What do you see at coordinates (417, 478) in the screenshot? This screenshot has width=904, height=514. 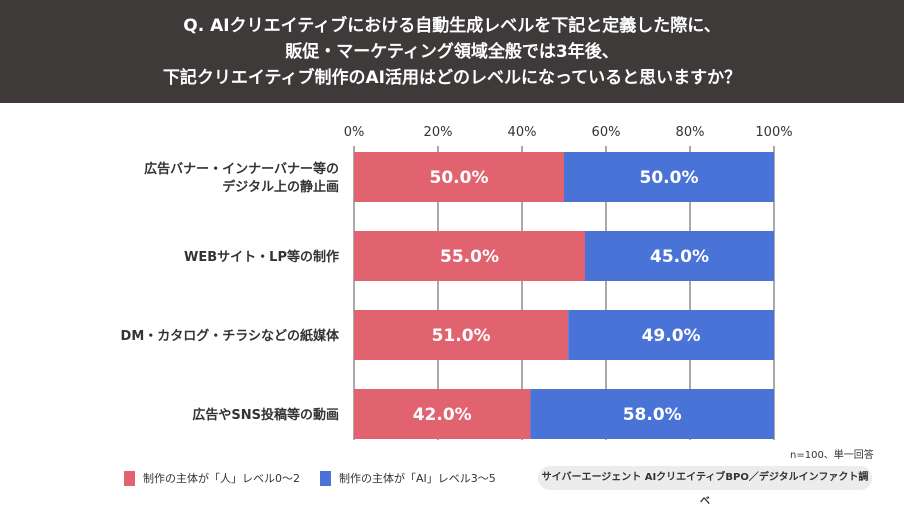 I see `legend-label-ai: 制作の主体が「AI」レベル3〜5` at bounding box center [417, 478].